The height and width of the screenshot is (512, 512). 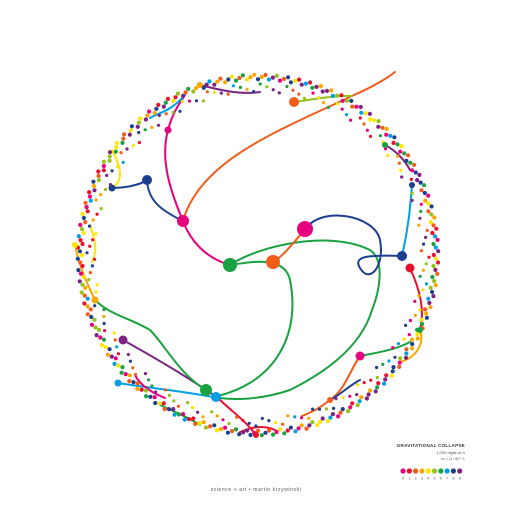 What do you see at coordinates (416, 479) in the screenshot?
I see `digit-color-label: 2` at bounding box center [416, 479].